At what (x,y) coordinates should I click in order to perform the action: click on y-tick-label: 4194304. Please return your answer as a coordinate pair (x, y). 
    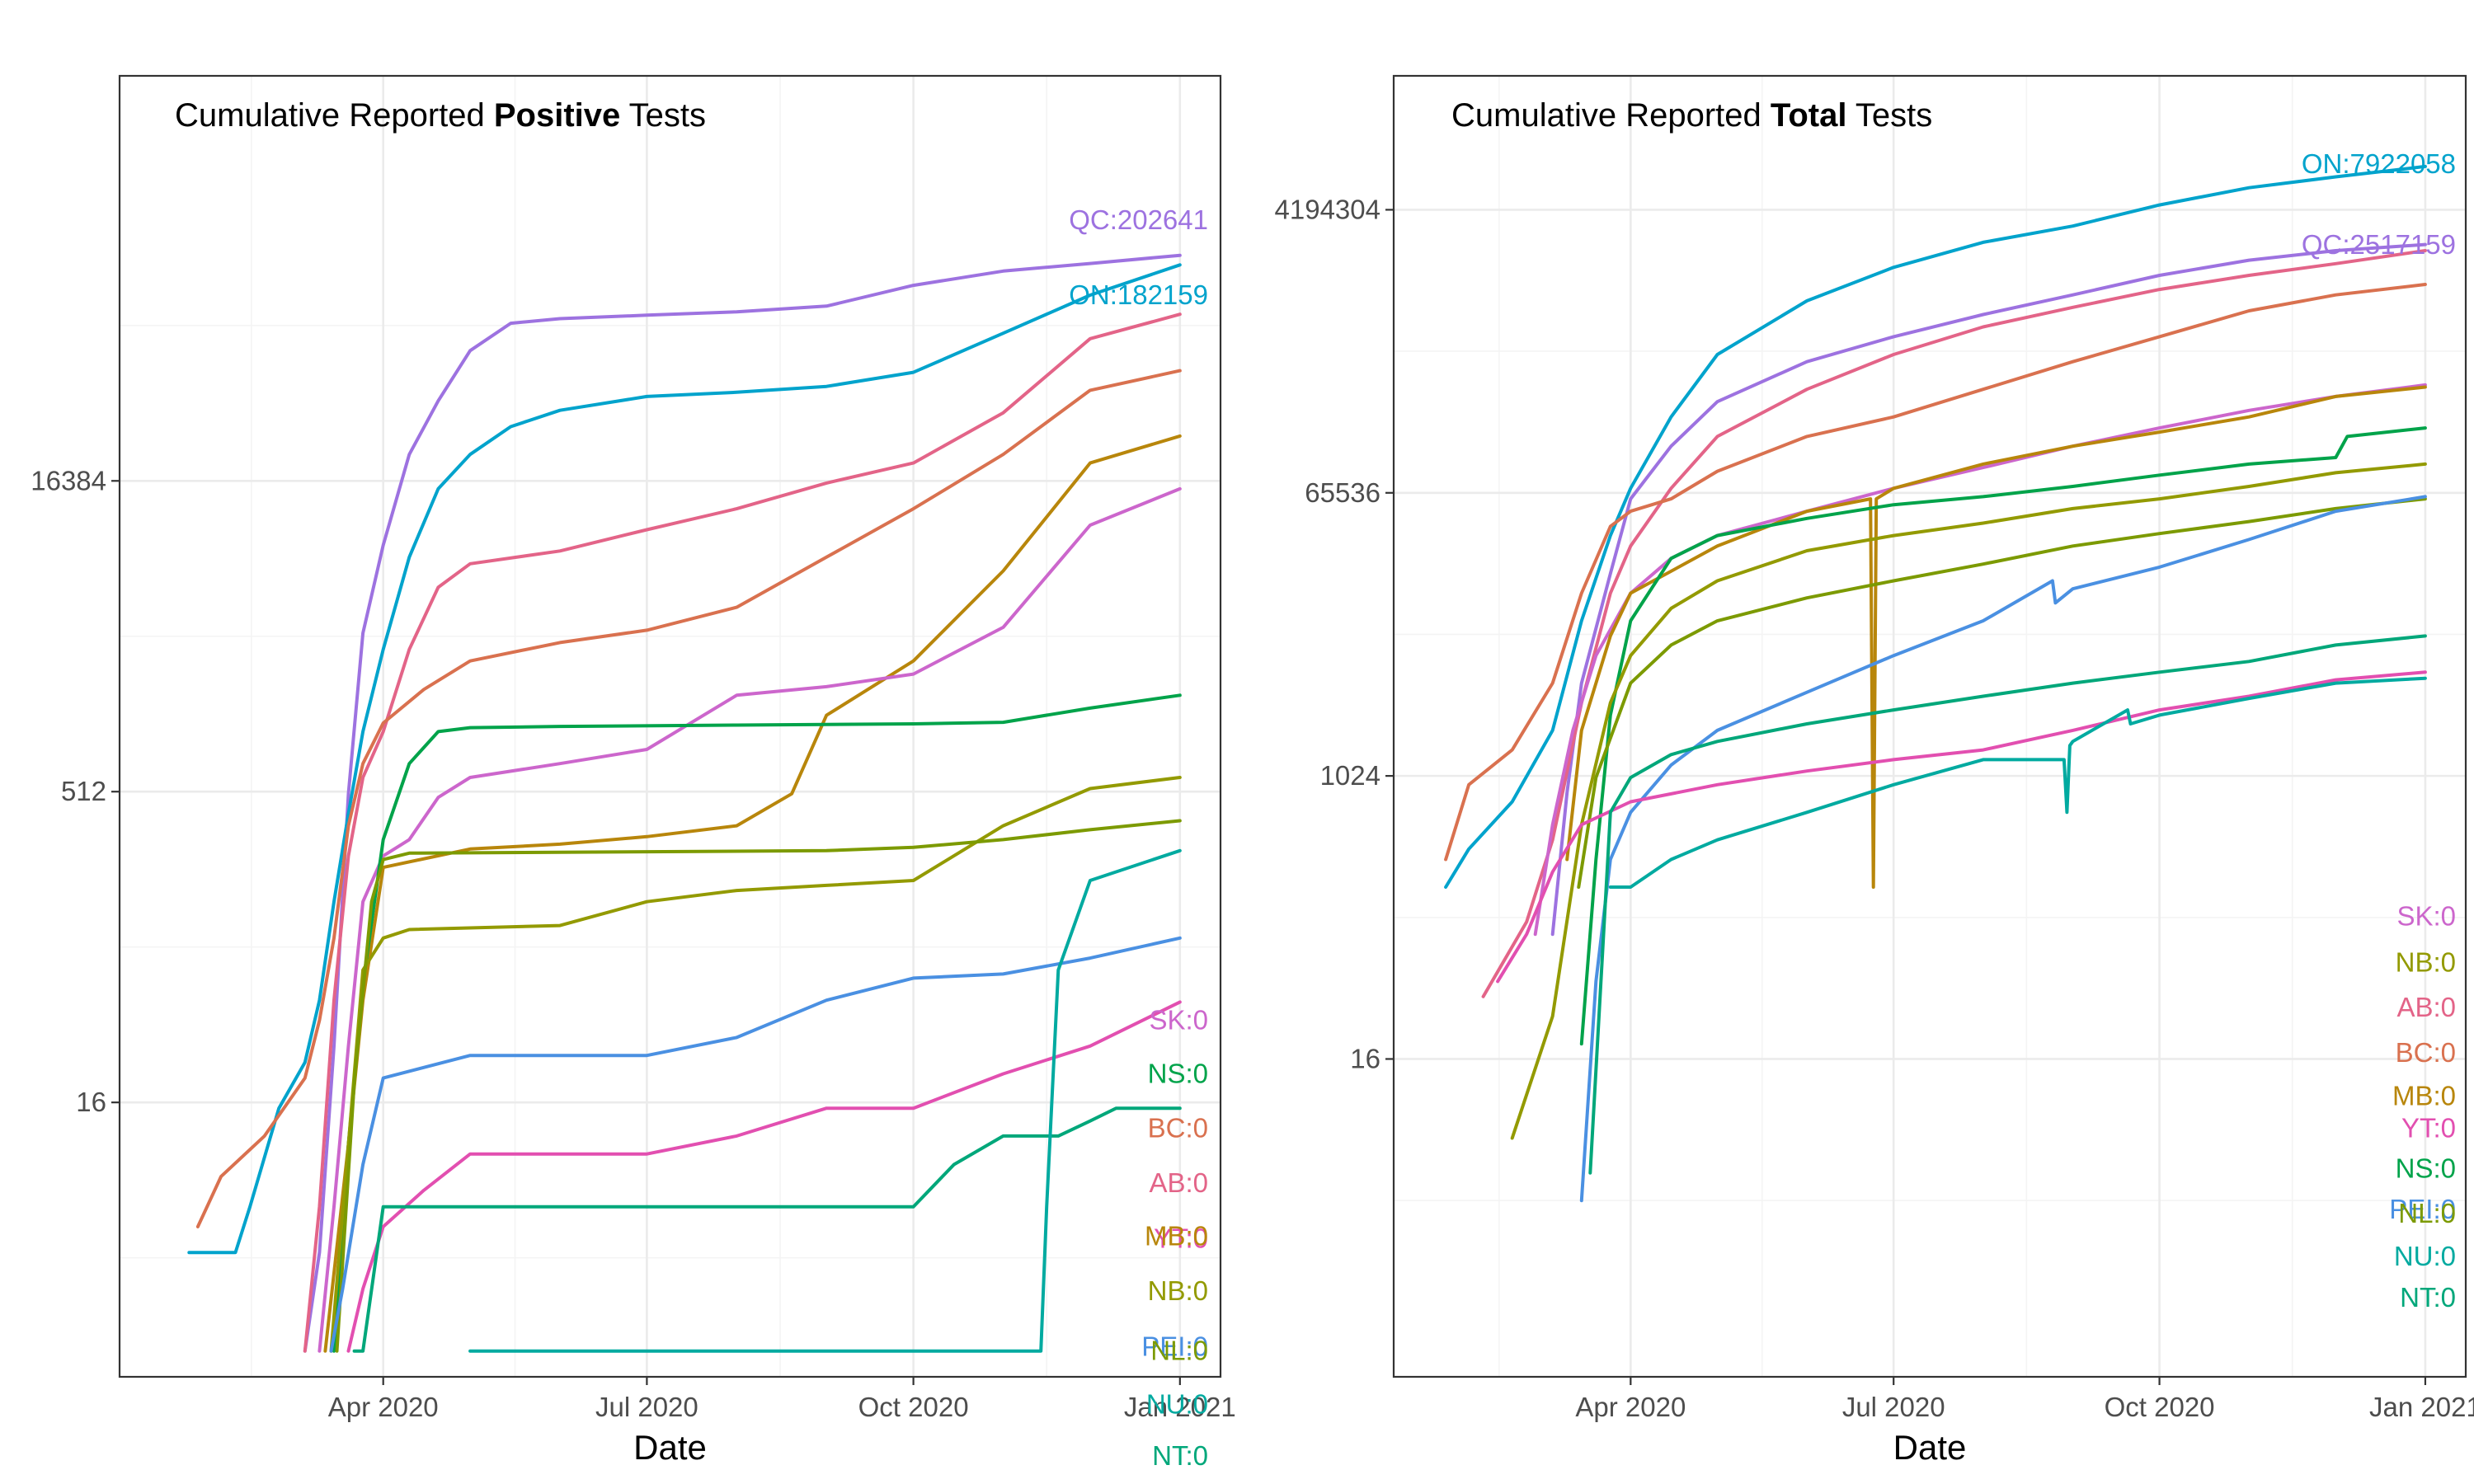
    Looking at the image, I should click on (1327, 209).